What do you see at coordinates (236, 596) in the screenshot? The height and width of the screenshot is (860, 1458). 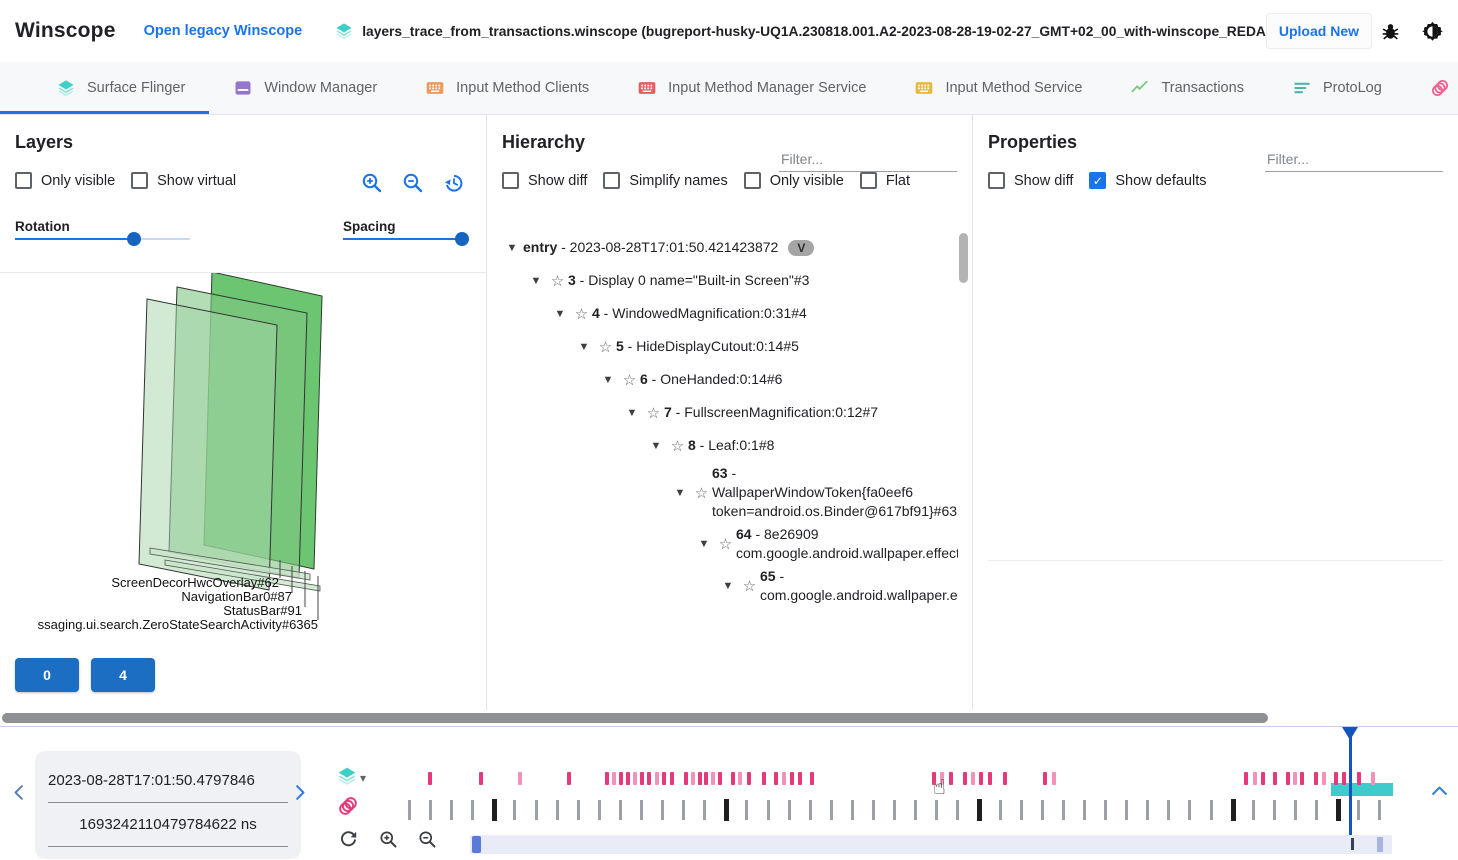 I see `layer-label: NavigationBar0#87` at bounding box center [236, 596].